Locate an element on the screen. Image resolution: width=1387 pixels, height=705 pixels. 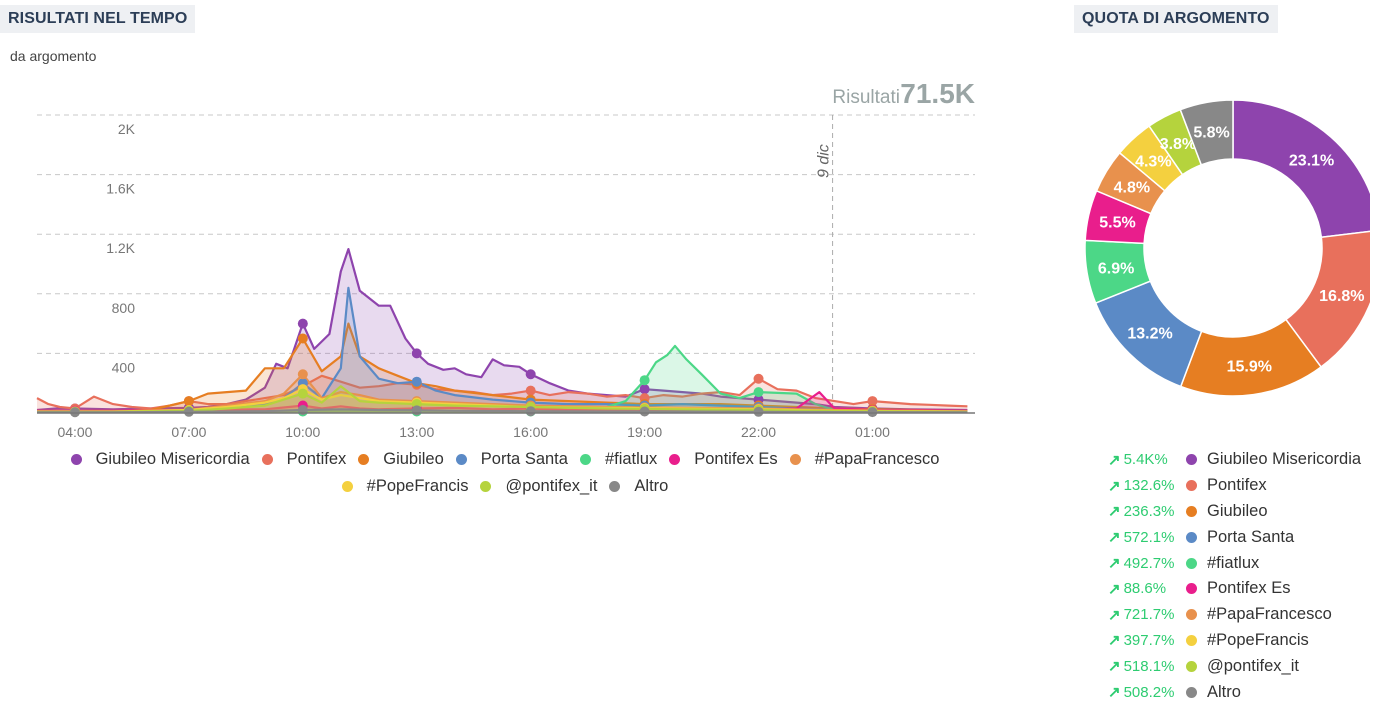
legend-item-porta-santa: Porta Santa is located at coordinates (511, 459).